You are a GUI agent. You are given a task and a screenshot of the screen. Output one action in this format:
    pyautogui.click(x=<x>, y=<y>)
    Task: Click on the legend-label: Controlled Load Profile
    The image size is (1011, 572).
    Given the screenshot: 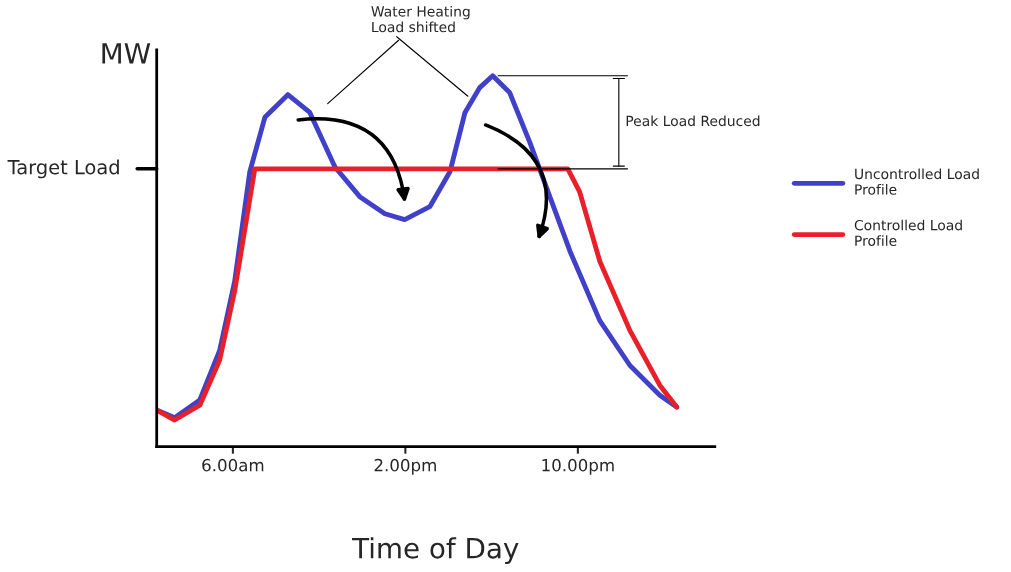 What is the action you would take?
    pyautogui.click(x=908, y=232)
    